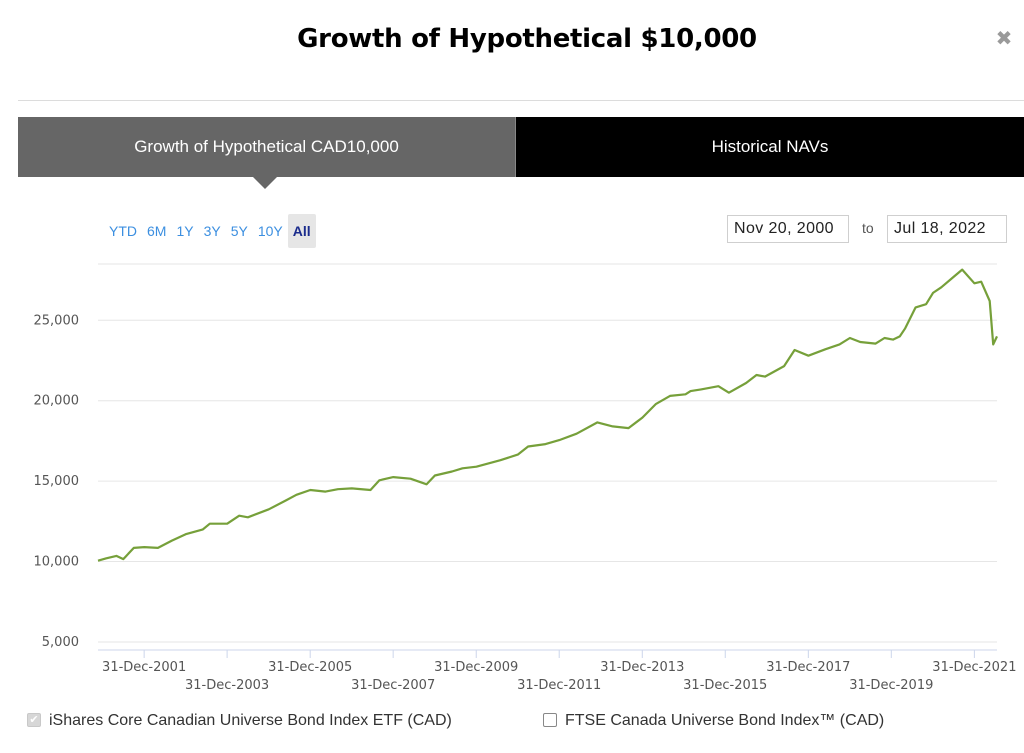 The width and height of the screenshot is (1024, 753). I want to click on close-icon: ✖, so click(1004, 38).